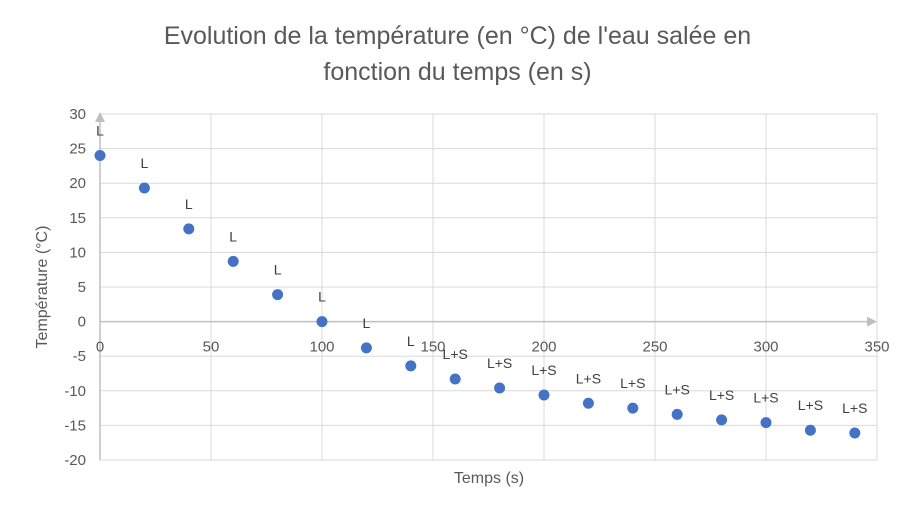 This screenshot has width=915, height=515. Describe the element at coordinates (543, 347) in the screenshot. I see `x-tick-label: 200` at that location.